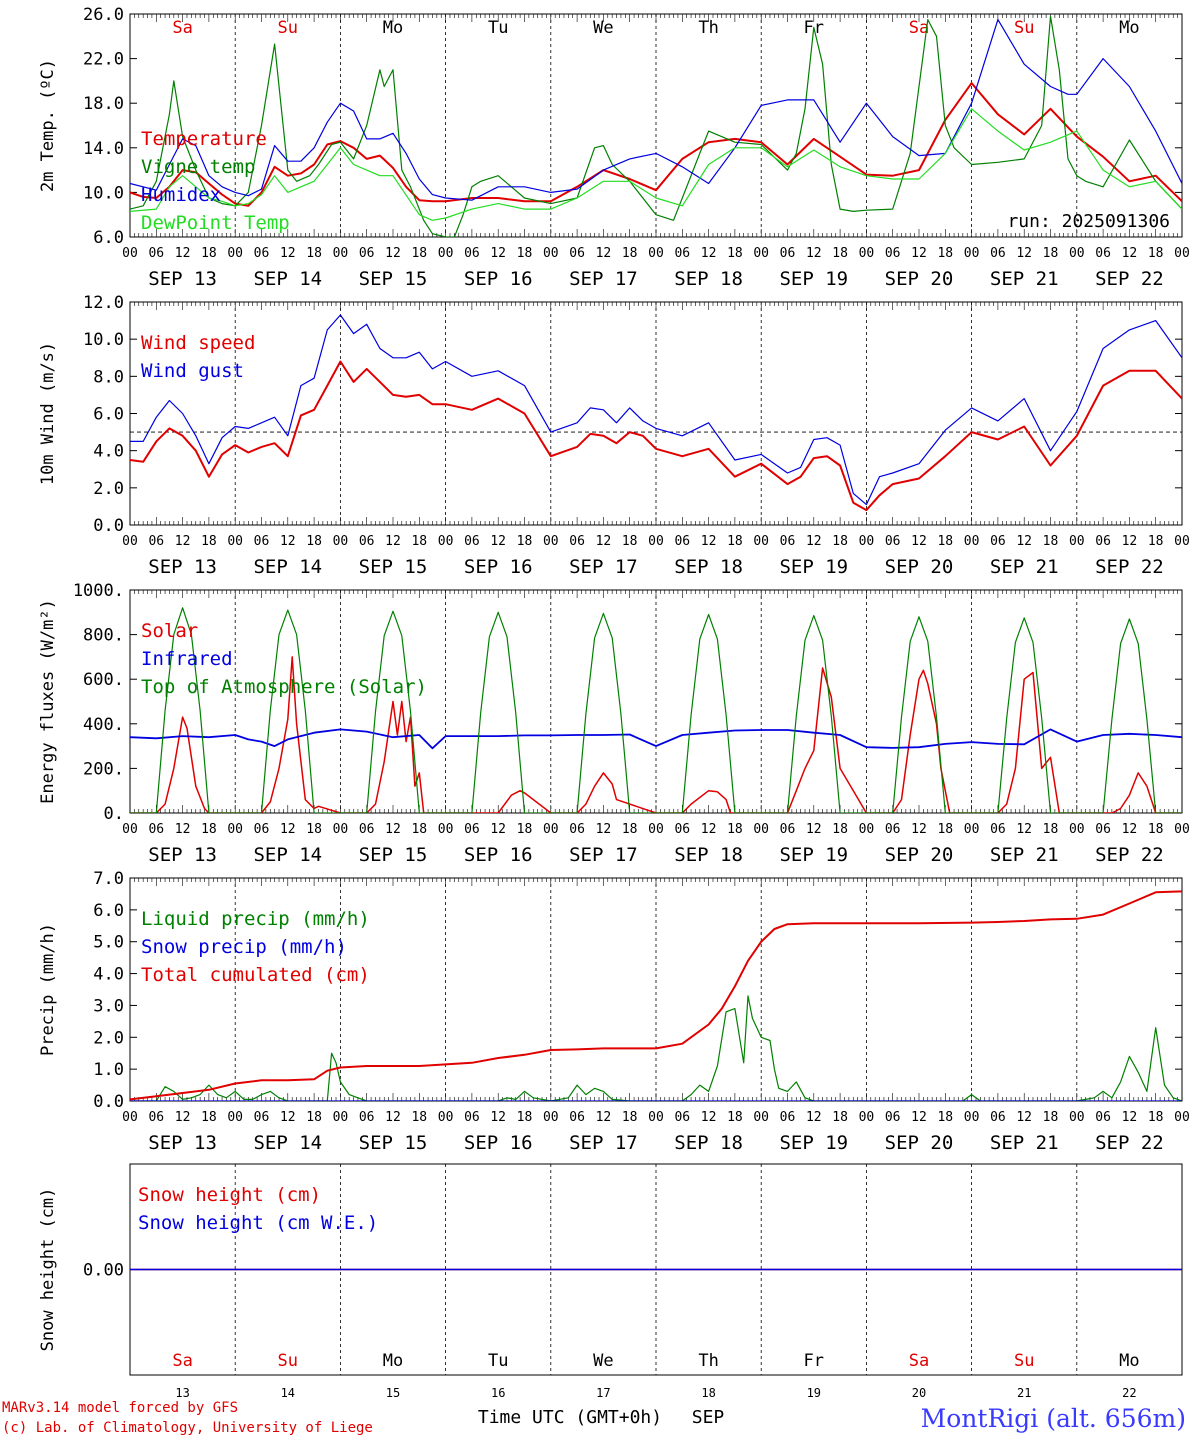 This screenshot has height=1440, width=1194. I want to click on date-label: SEP 15, so click(393, 279).